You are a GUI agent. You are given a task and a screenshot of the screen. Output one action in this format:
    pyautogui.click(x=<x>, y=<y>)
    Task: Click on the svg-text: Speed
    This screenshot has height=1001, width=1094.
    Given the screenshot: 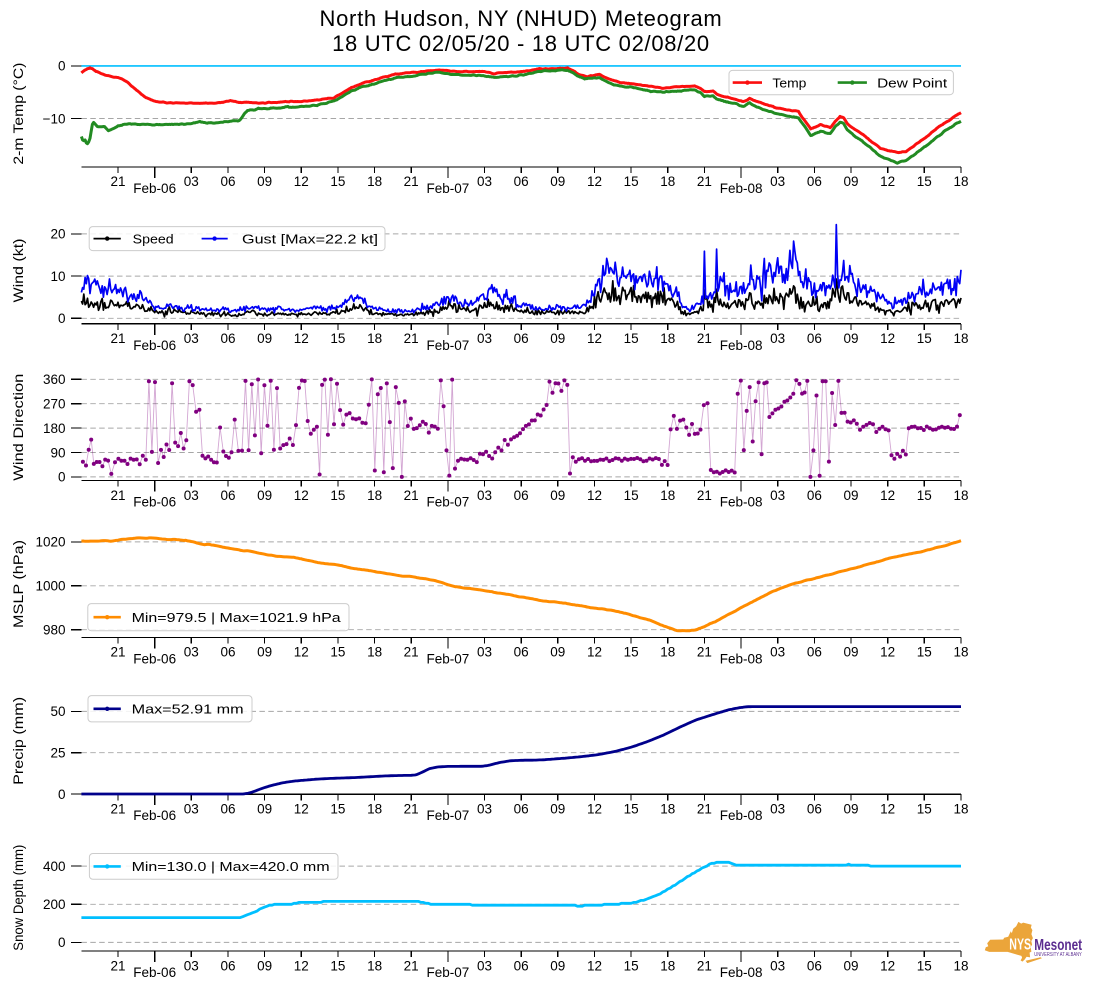 What is the action you would take?
    pyautogui.click(x=153, y=238)
    